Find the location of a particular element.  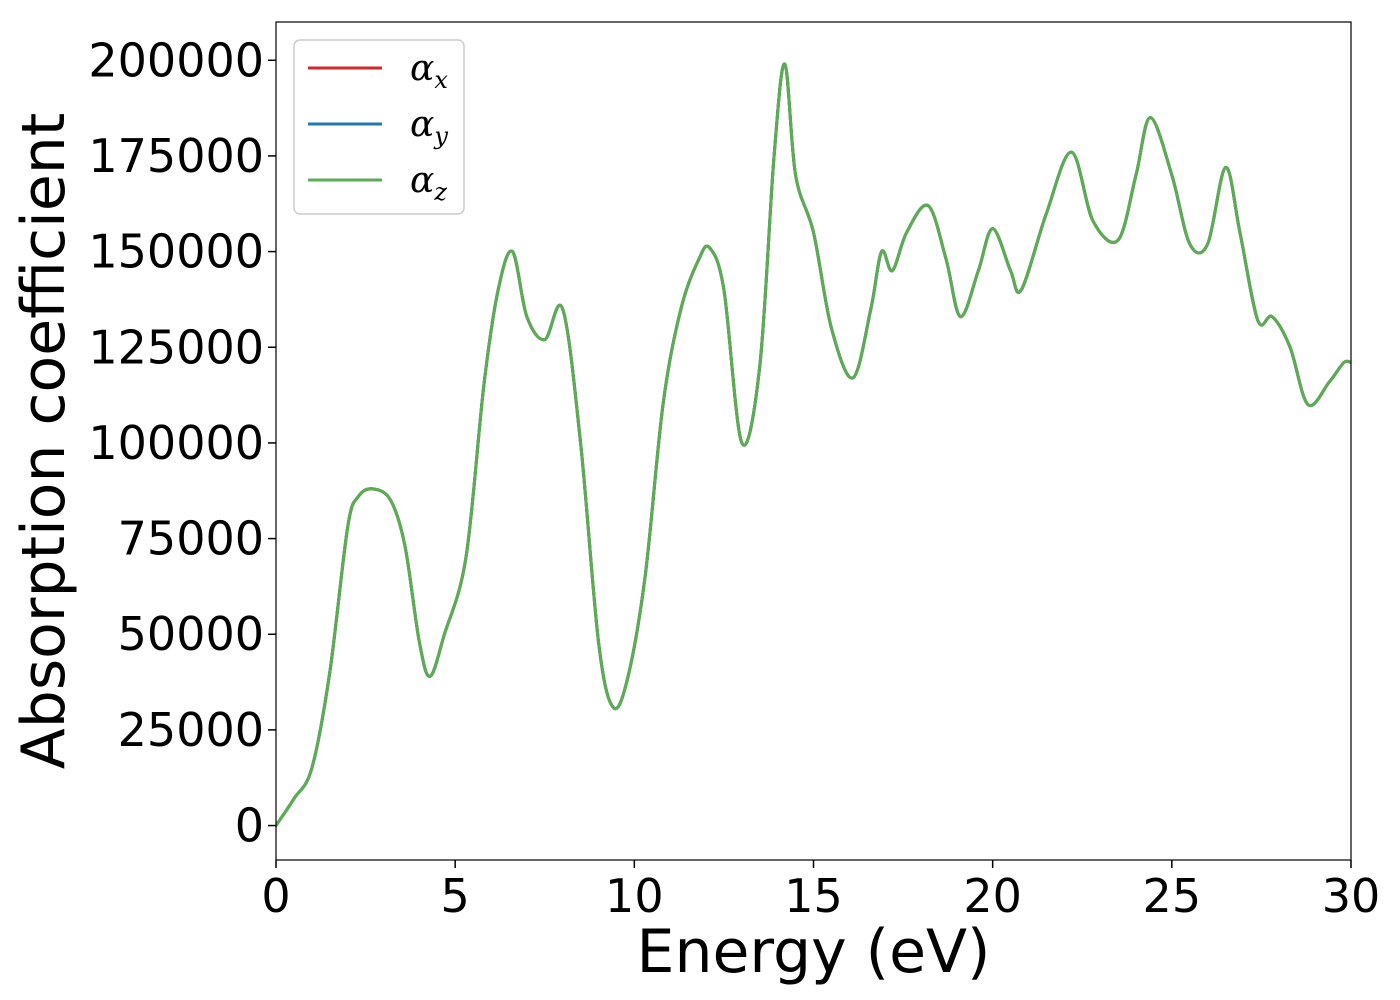

y-tick-label: 50000 is located at coordinates (191, 634).